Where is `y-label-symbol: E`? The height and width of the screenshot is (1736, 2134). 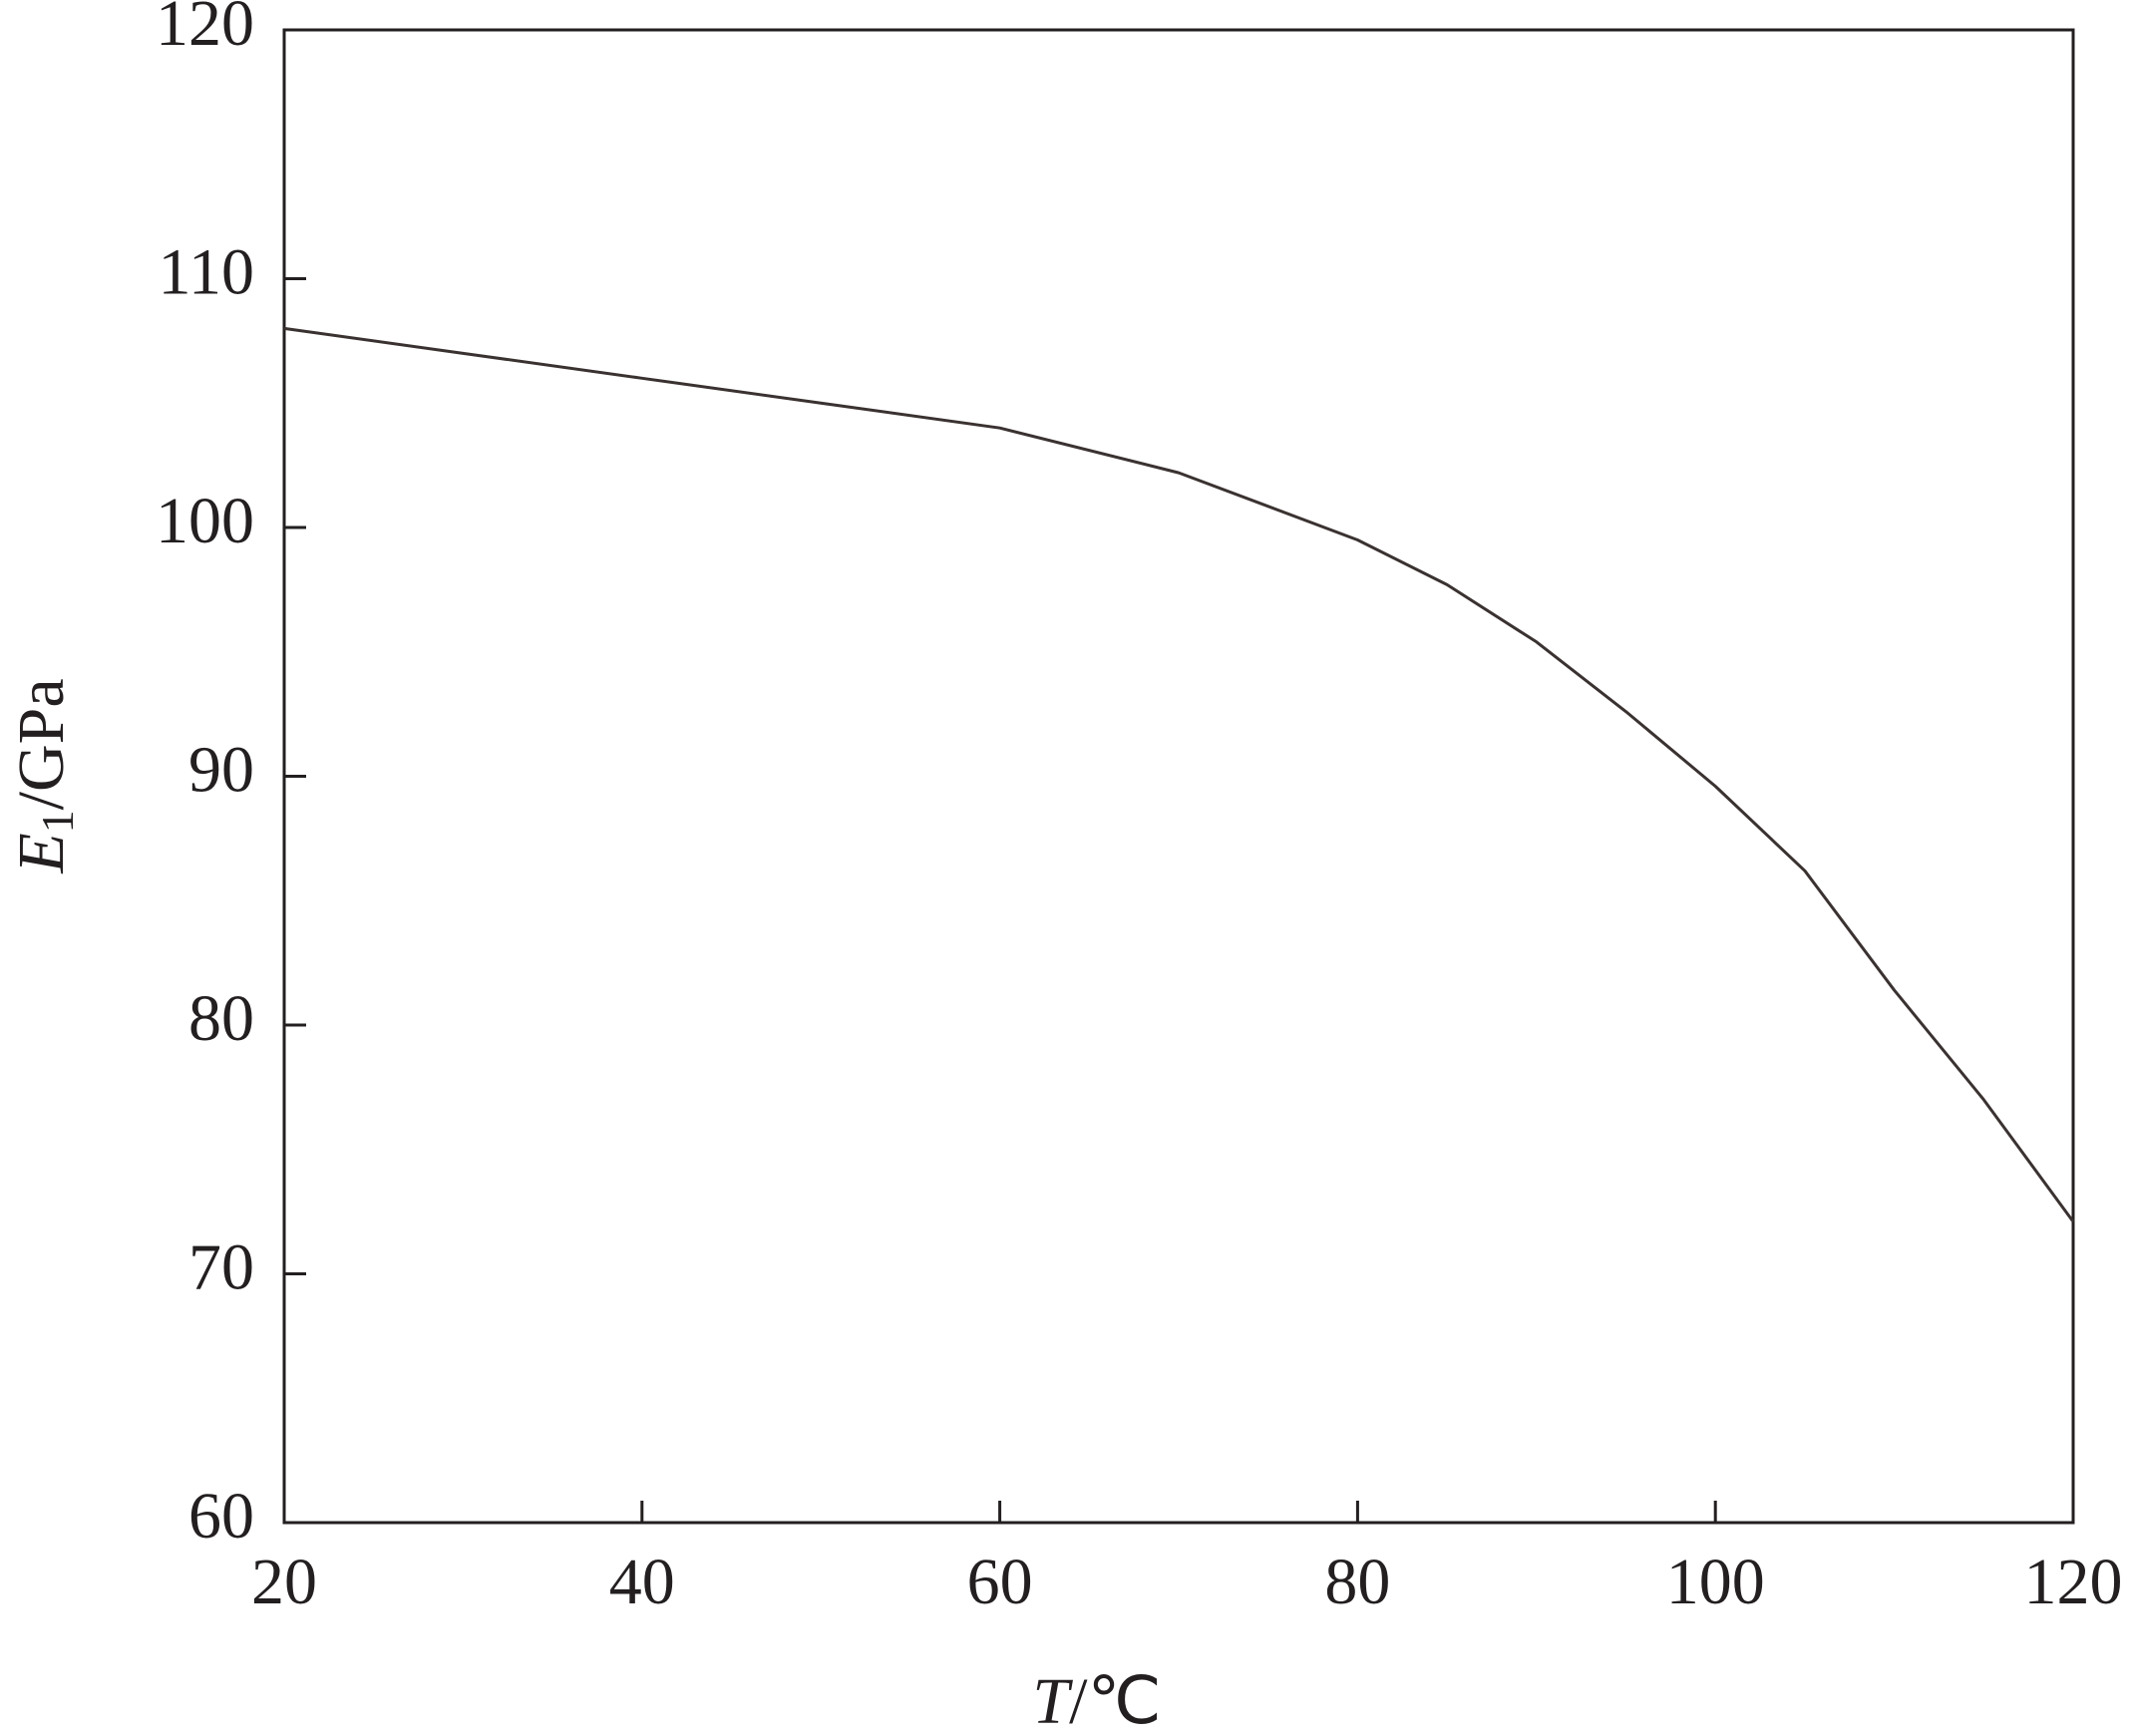
y-label-symbol: E is located at coordinates (41, 853).